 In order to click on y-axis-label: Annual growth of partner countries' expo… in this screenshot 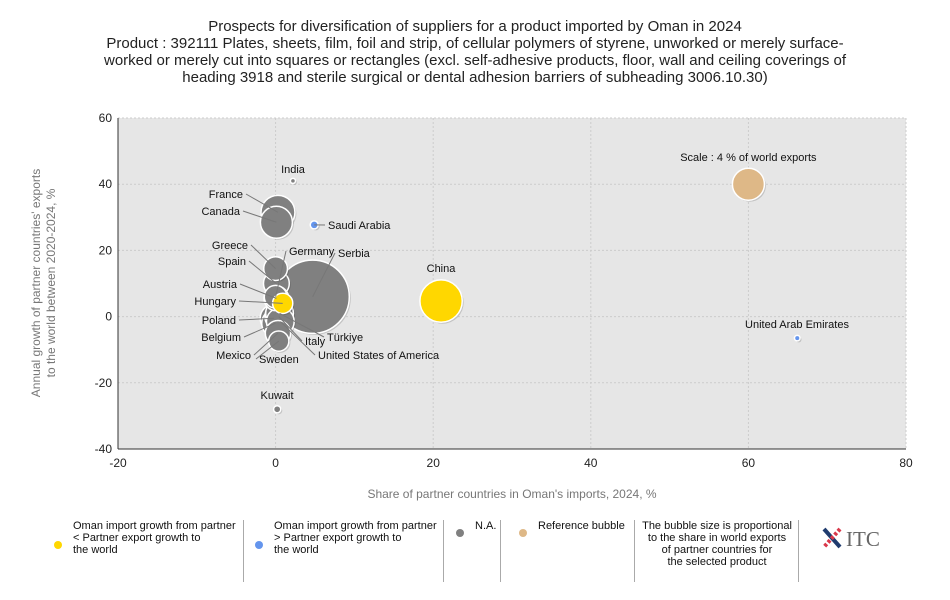, I will do `click(36, 283)`.